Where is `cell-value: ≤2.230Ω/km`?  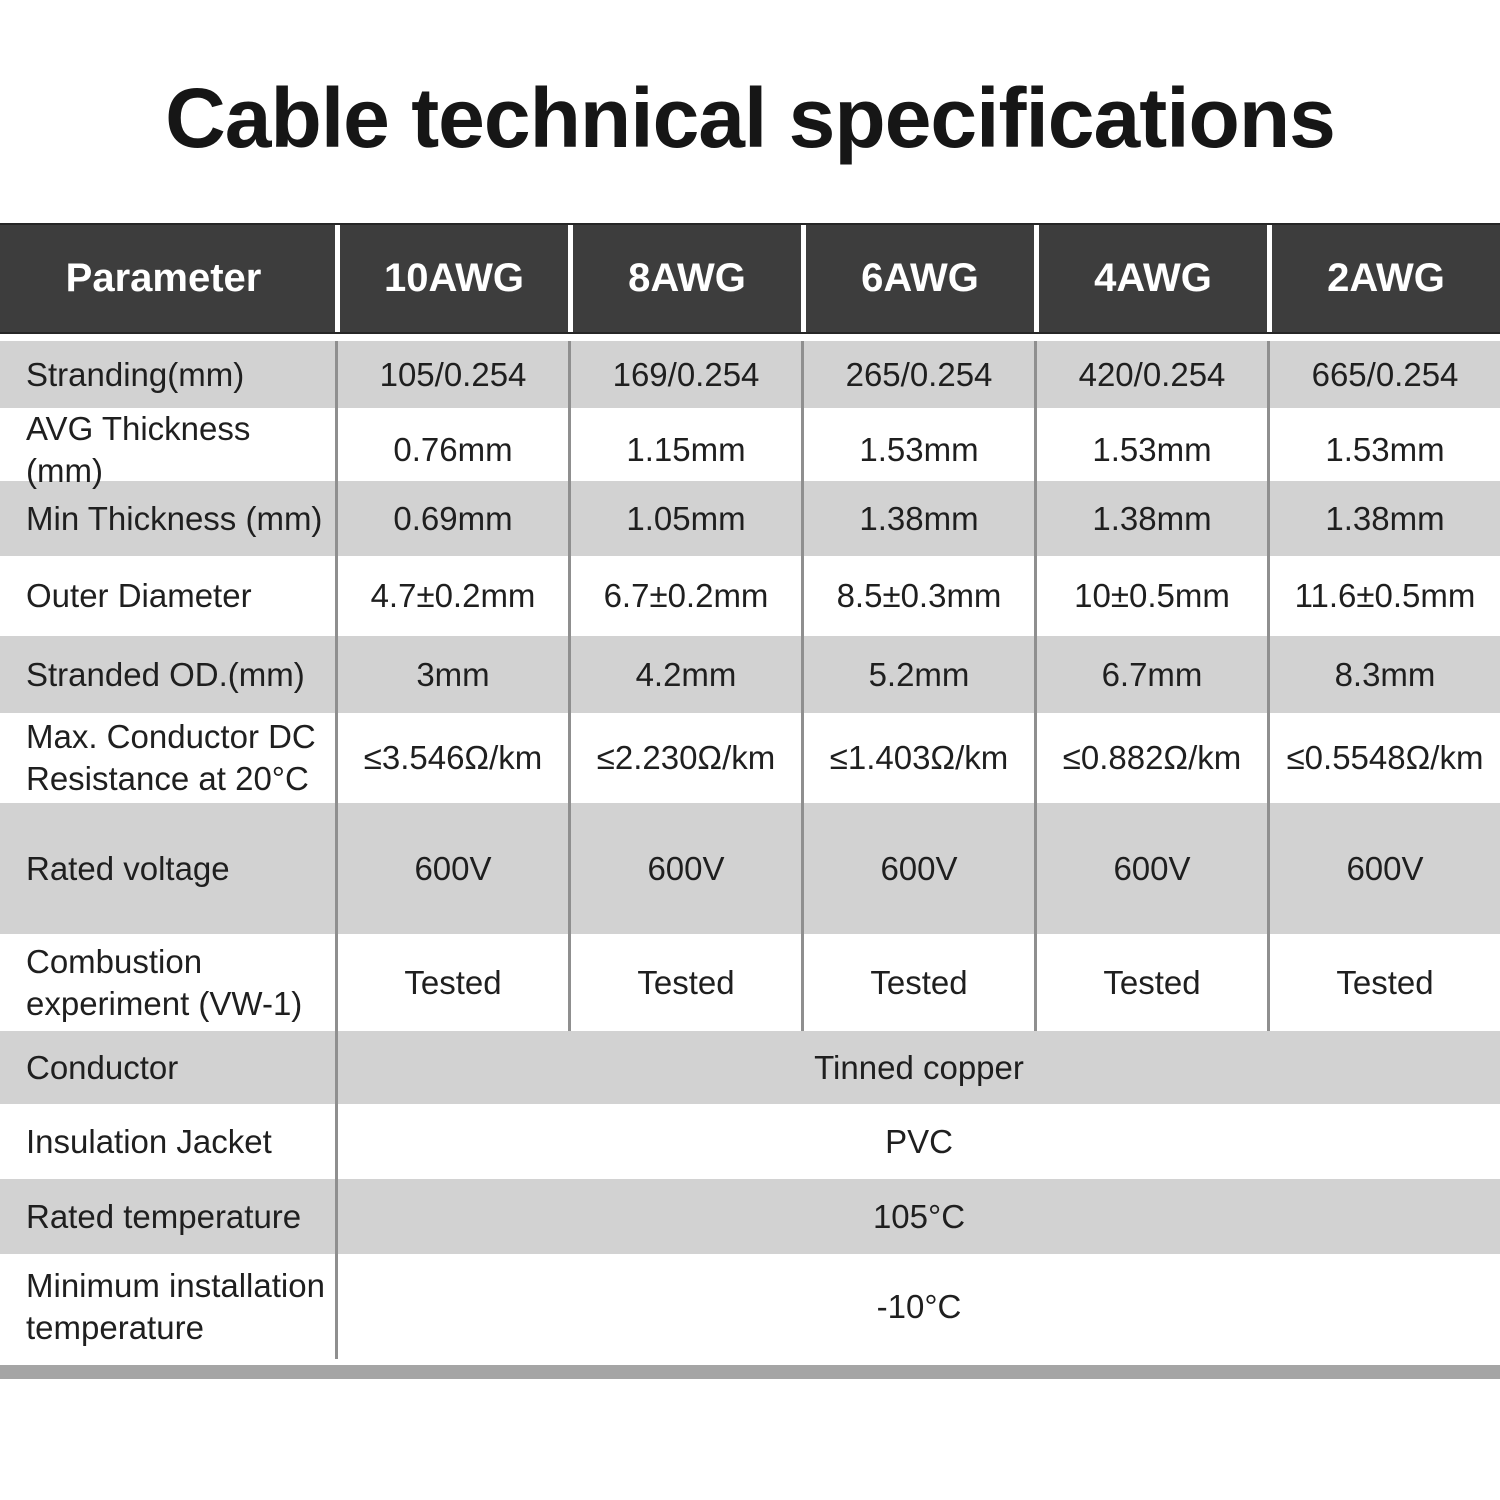
cell-value: ≤2.230Ω/km is located at coordinates (684, 758).